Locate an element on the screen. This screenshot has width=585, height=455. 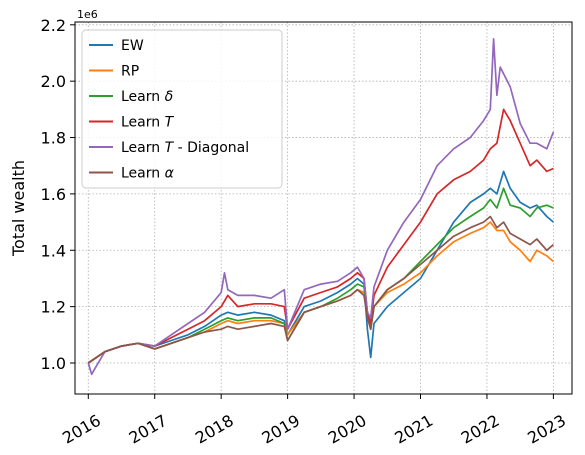
legend-label: Learn T - Diagonal is located at coordinates (185, 148).